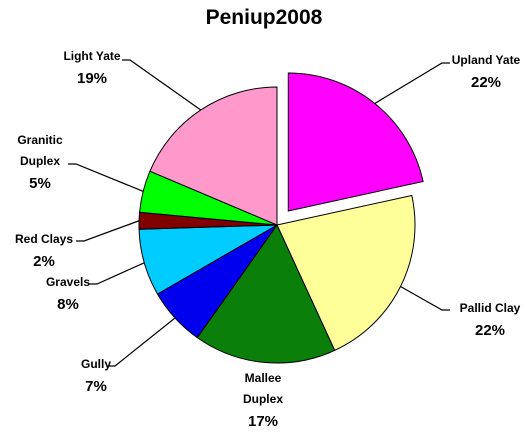 The image size is (528, 434). I want to click on value-label: 7%, so click(96, 386).